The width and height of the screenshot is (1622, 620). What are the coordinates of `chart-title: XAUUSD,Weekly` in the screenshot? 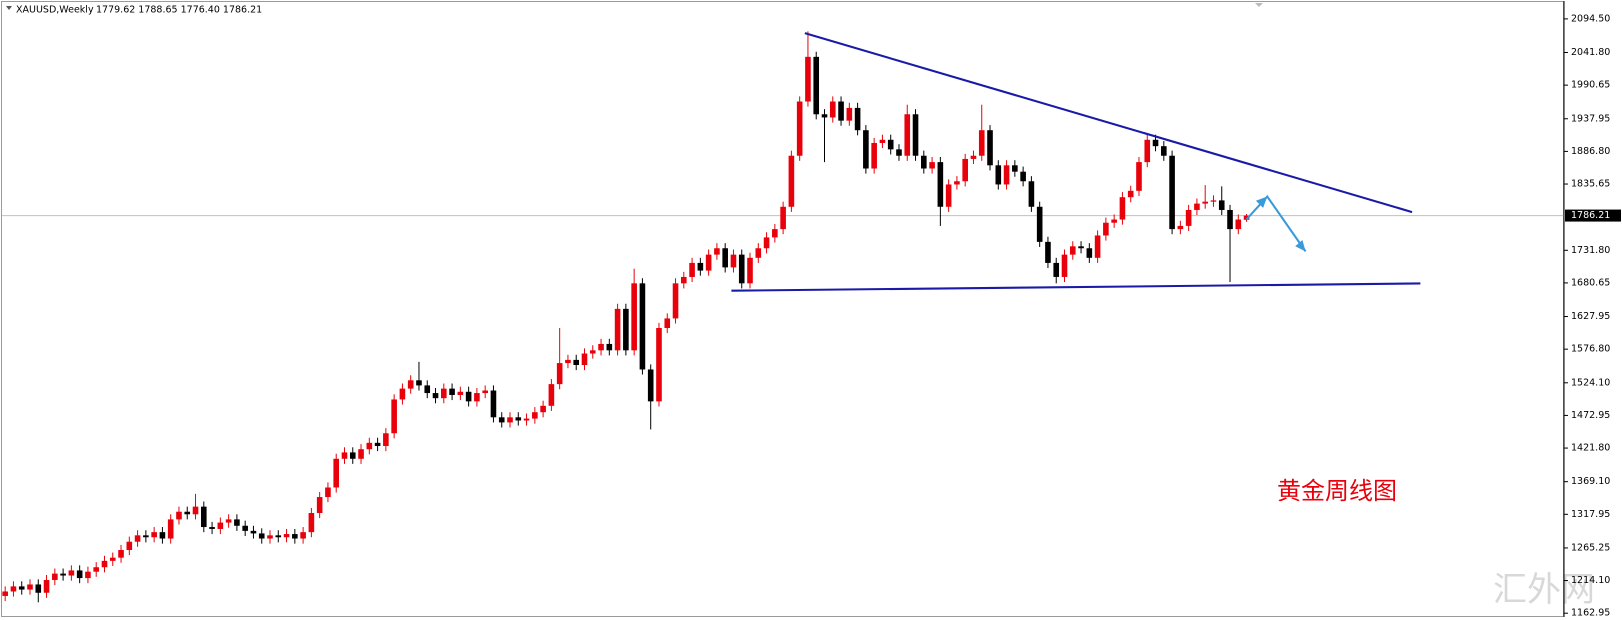 It's located at (55, 10).